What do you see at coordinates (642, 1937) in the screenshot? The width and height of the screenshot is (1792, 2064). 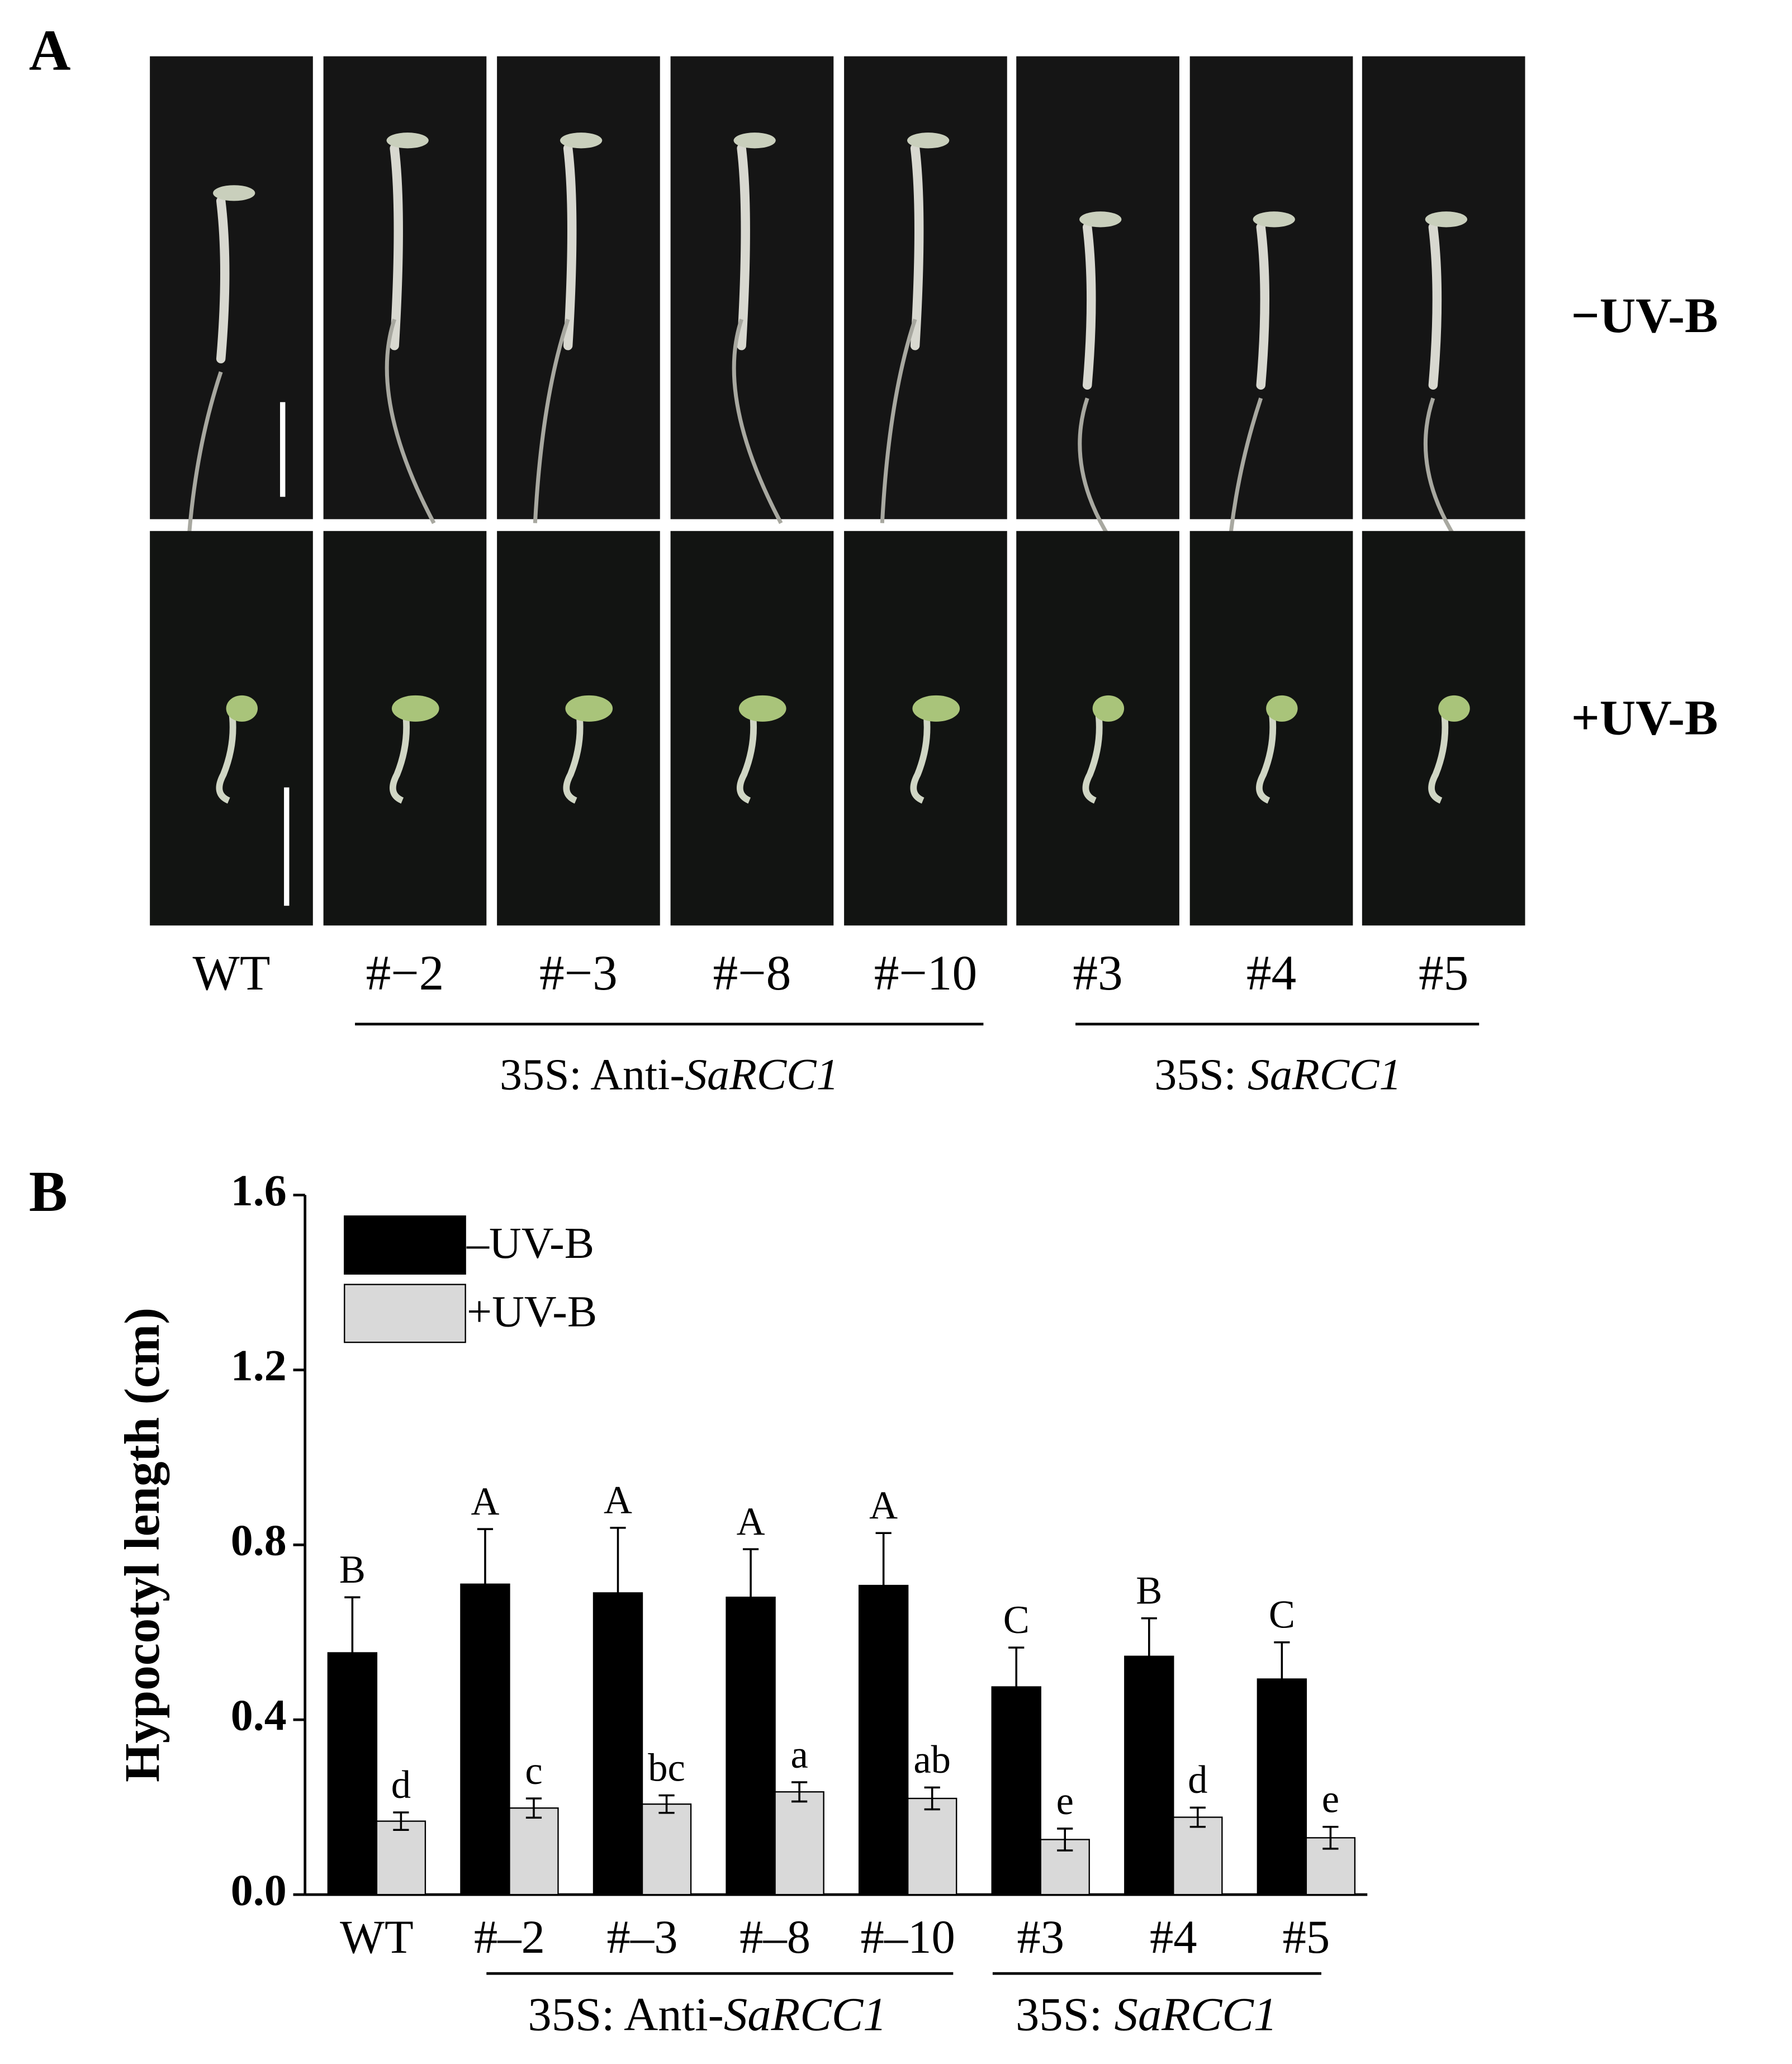 I see `x-tick-label: #–3` at bounding box center [642, 1937].